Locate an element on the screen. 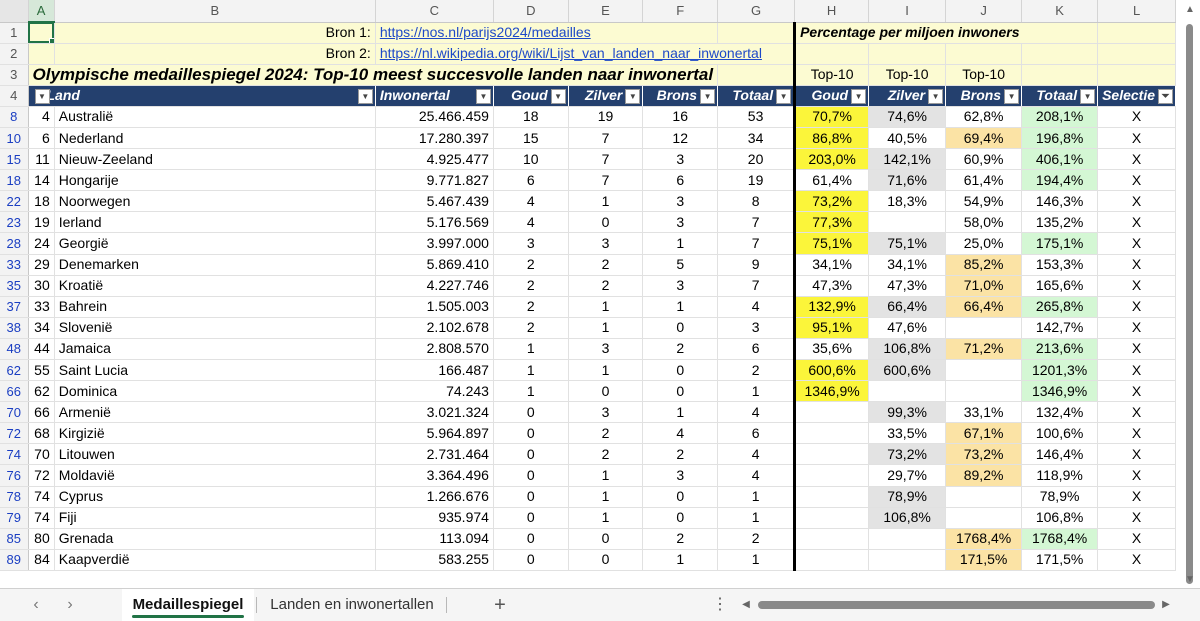 This screenshot has width=1200, height=621. pct-totaal-cell: 142,7% is located at coordinates (1060, 328).